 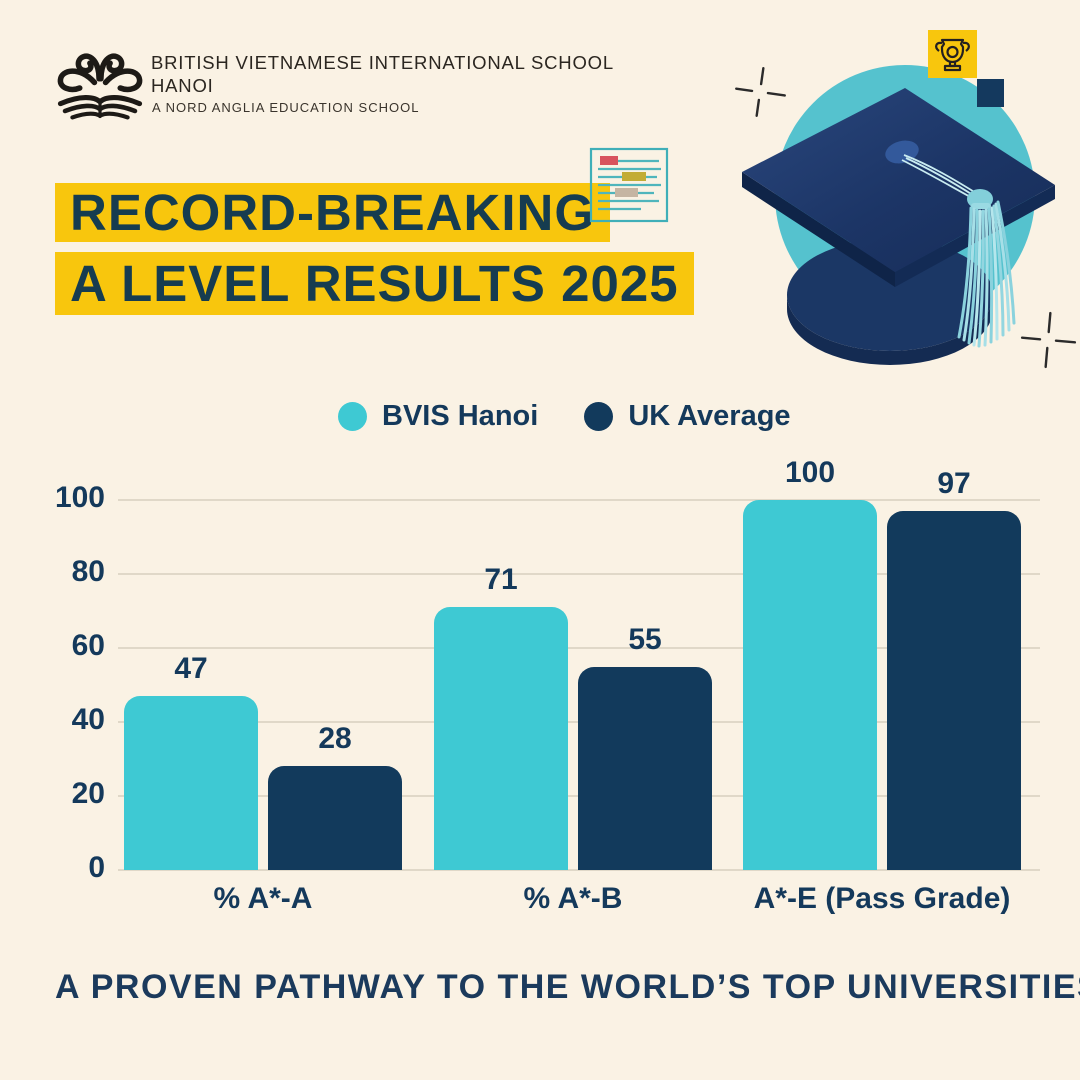 What do you see at coordinates (88, 645) in the screenshot?
I see `y-axis-tick-label: 60` at bounding box center [88, 645].